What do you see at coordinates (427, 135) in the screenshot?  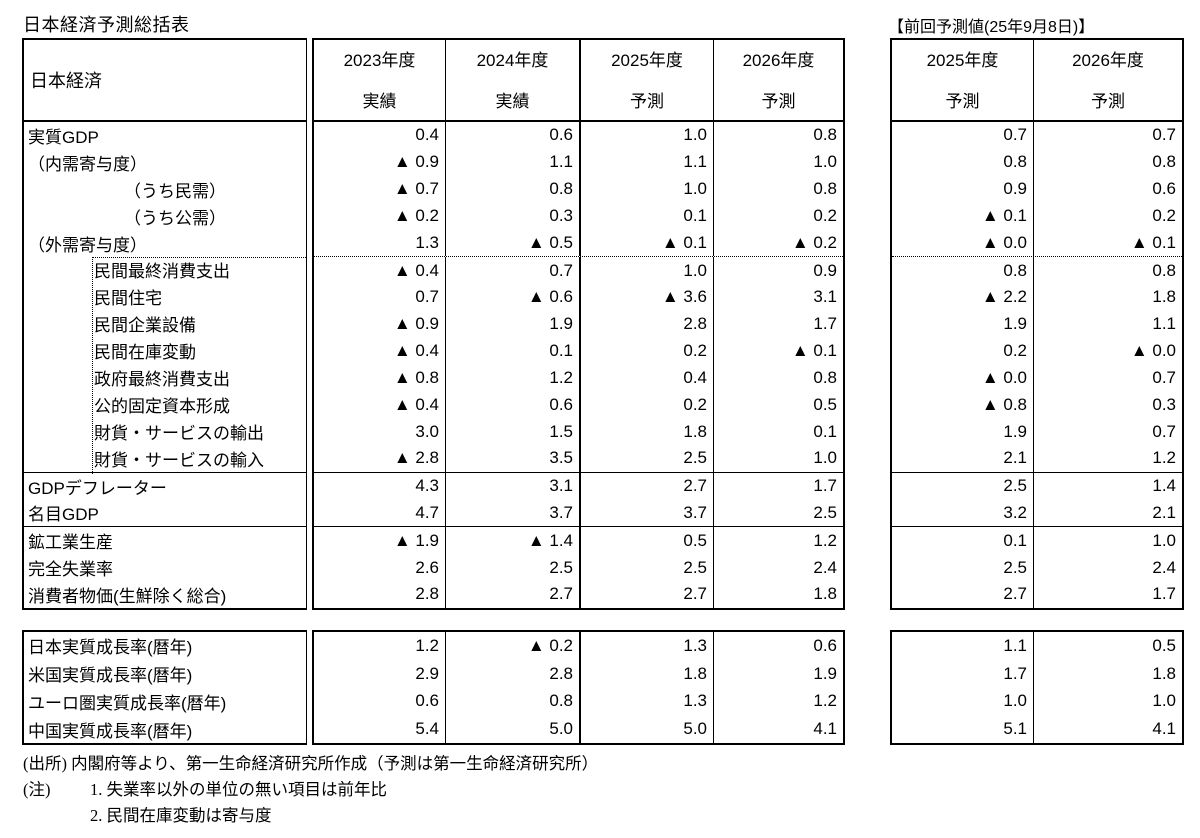 I see `value-cell: 0.4` at bounding box center [427, 135].